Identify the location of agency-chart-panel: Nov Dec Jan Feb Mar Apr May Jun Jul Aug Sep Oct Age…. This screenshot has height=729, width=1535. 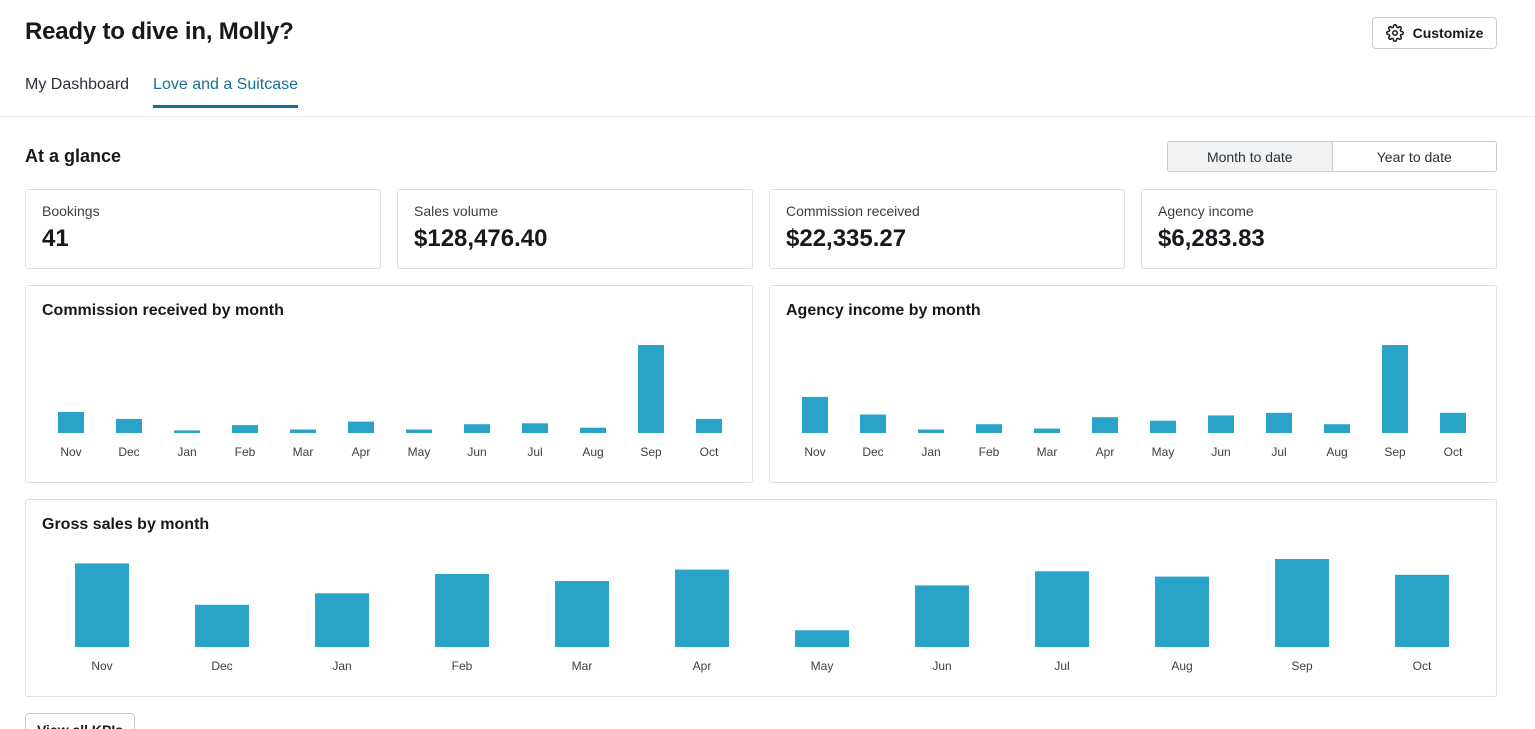
(1133, 384).